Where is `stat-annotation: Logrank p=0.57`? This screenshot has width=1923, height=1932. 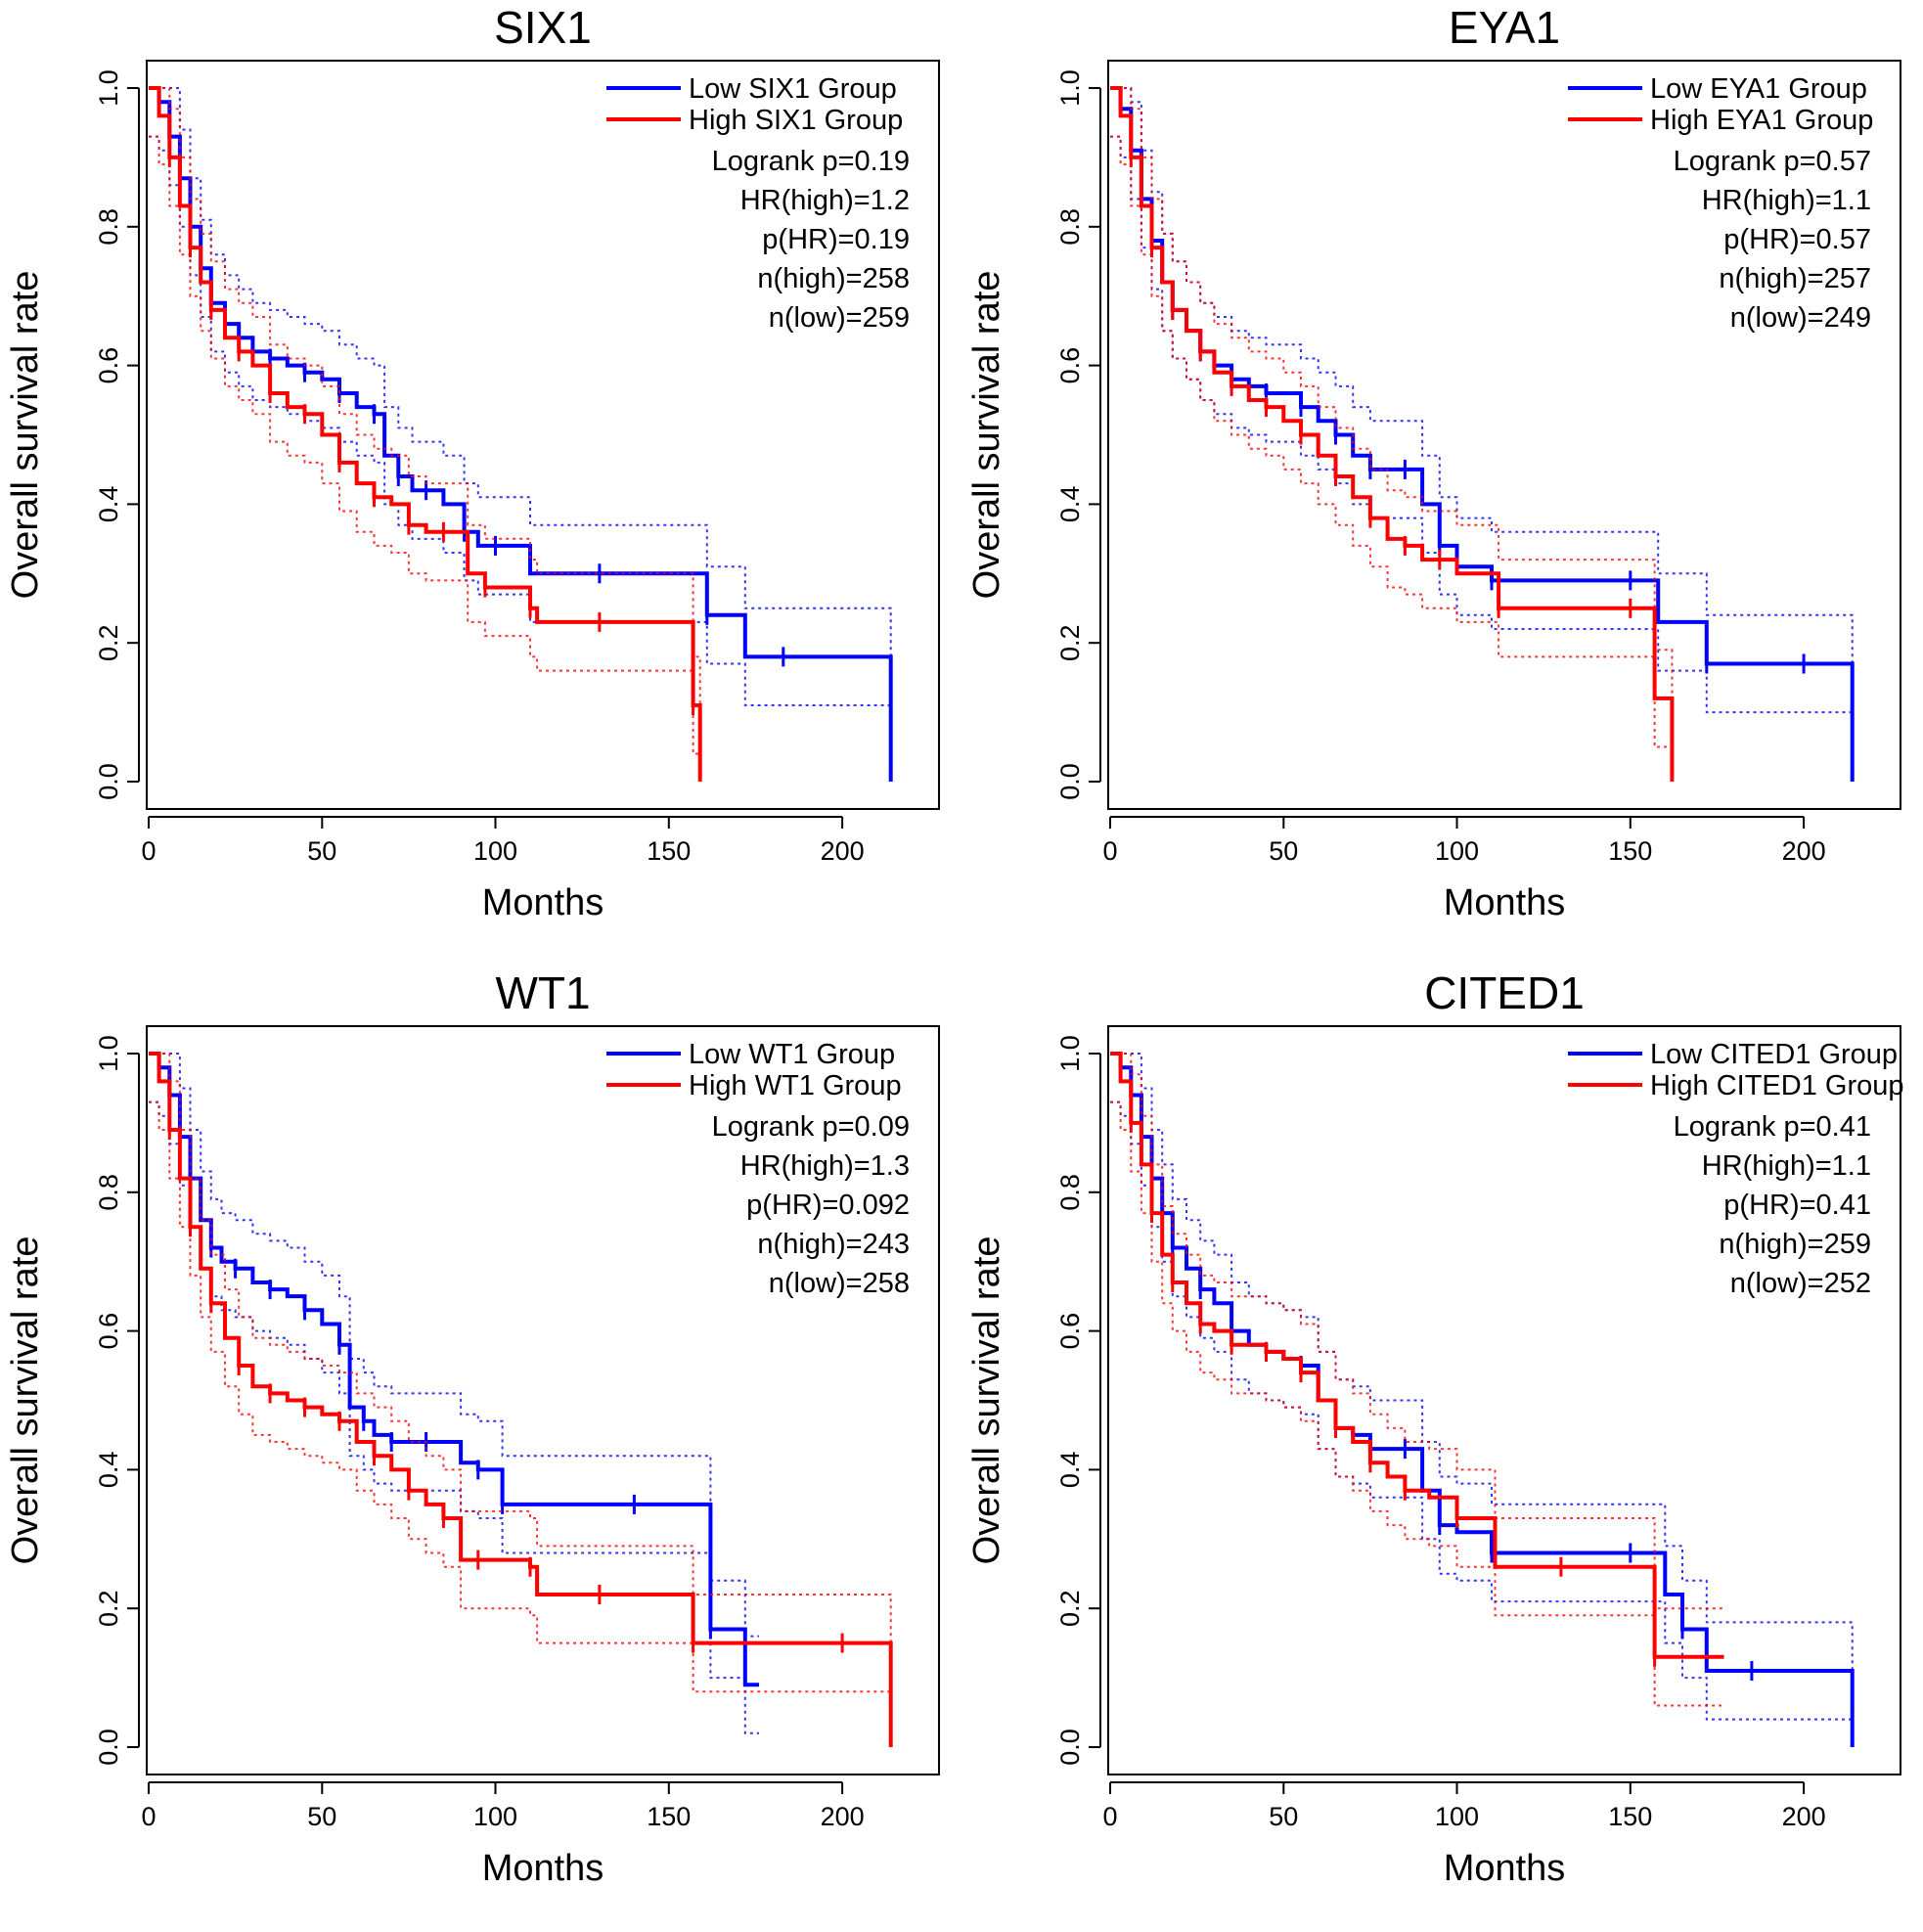
stat-annotation: Logrank p=0.57 is located at coordinates (1772, 161).